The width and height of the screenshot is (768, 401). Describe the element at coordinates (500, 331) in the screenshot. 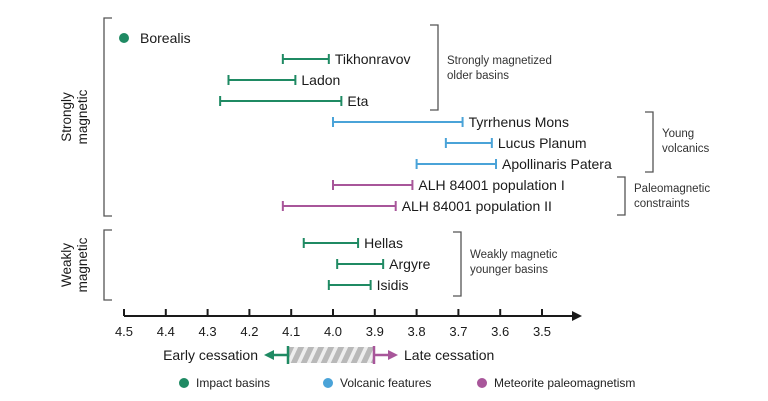

I see `x-tick-label-9: 3.6` at that location.